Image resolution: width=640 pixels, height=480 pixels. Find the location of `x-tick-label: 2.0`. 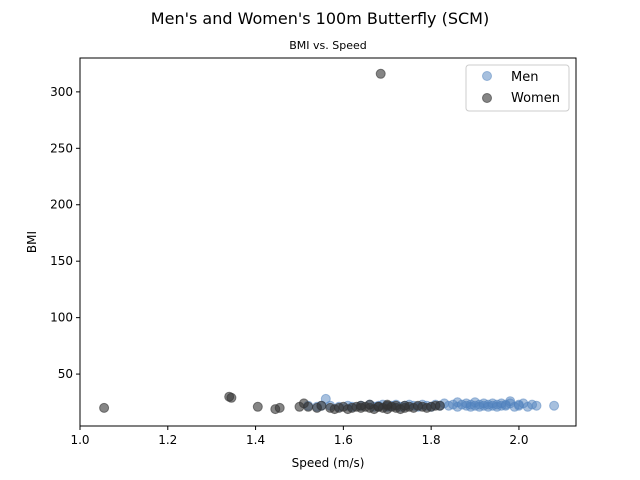

x-tick-label: 2.0 is located at coordinates (518, 440).